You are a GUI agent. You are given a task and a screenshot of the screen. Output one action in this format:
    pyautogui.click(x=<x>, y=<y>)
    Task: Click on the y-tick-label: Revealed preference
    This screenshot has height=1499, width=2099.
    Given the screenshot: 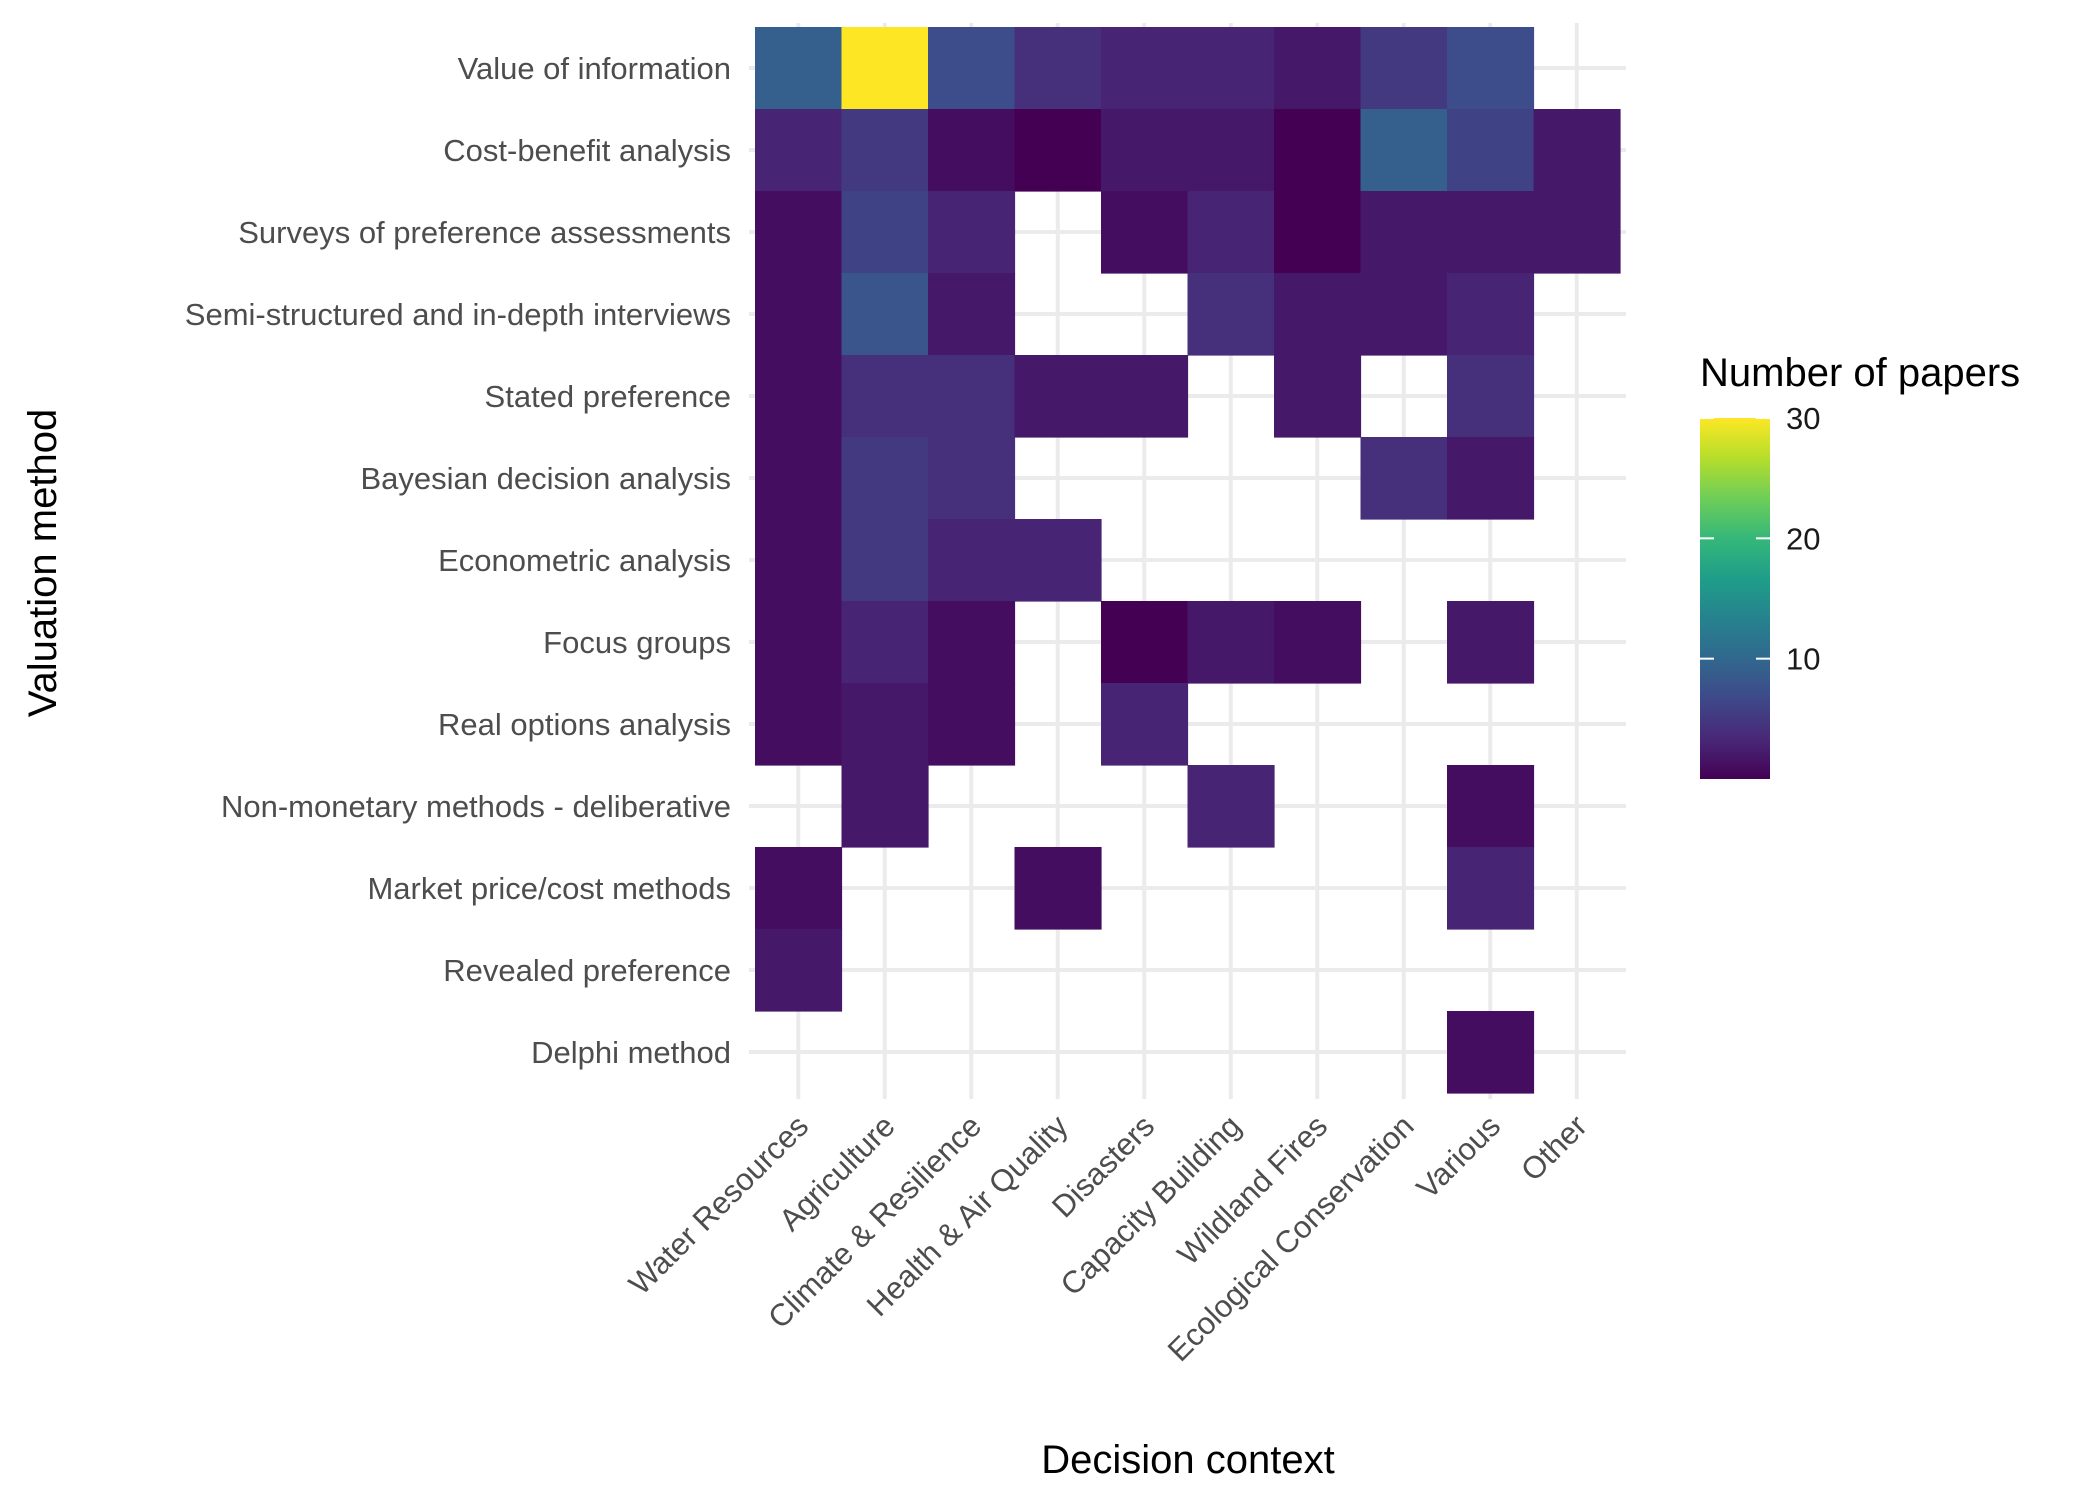 What is the action you would take?
    pyautogui.click(x=587, y=970)
    